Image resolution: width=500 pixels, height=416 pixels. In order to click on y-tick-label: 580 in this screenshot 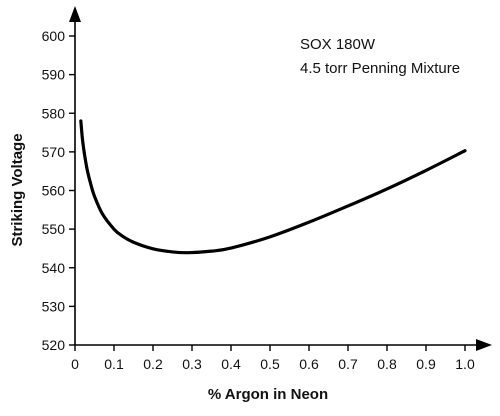, I will do `click(54, 113)`.